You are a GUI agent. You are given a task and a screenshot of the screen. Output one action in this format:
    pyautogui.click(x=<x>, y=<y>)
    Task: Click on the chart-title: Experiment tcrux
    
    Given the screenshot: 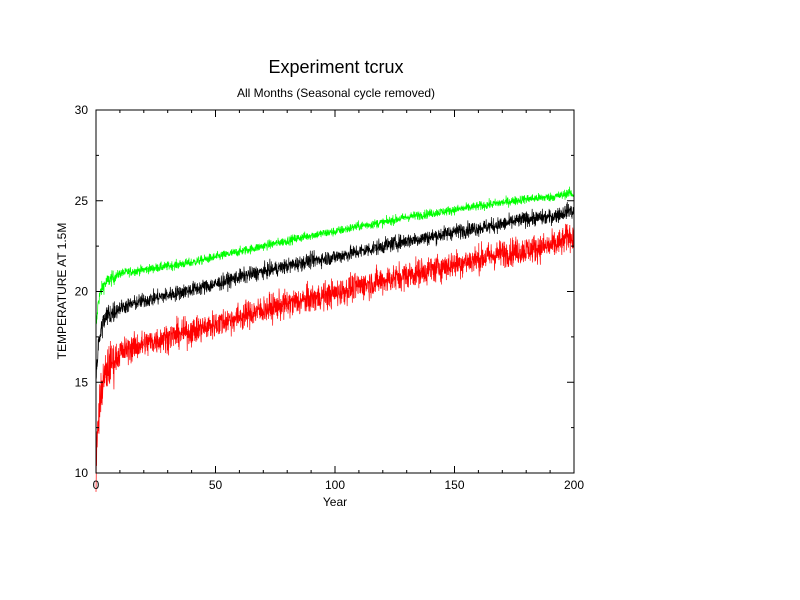 What is the action you would take?
    pyautogui.click(x=335, y=67)
    